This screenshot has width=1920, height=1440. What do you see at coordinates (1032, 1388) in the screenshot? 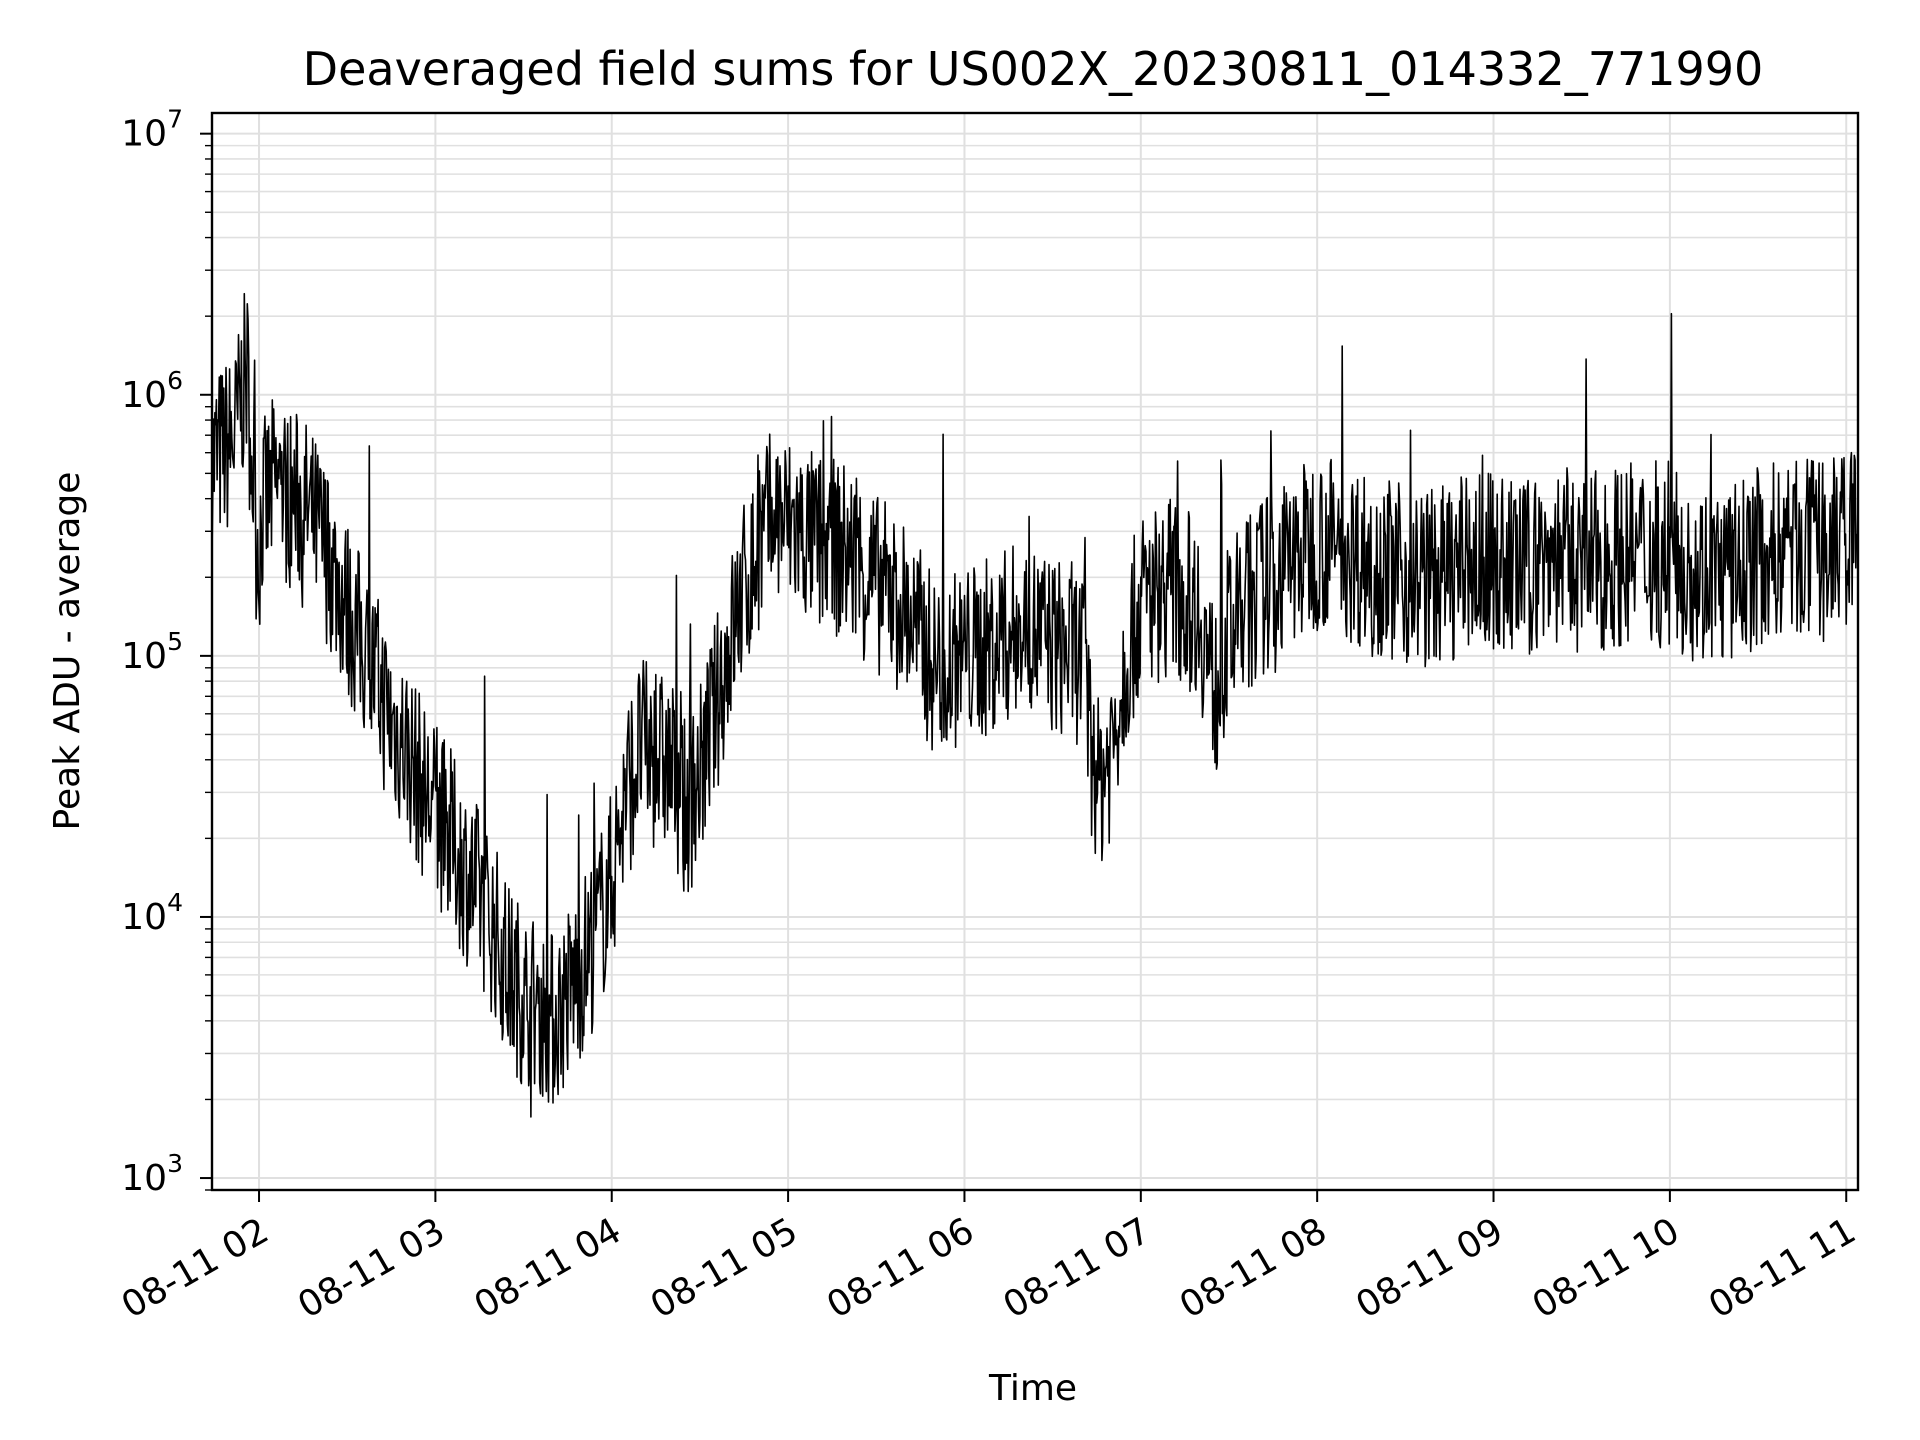
I see `x-axis-label: Time` at bounding box center [1032, 1388].